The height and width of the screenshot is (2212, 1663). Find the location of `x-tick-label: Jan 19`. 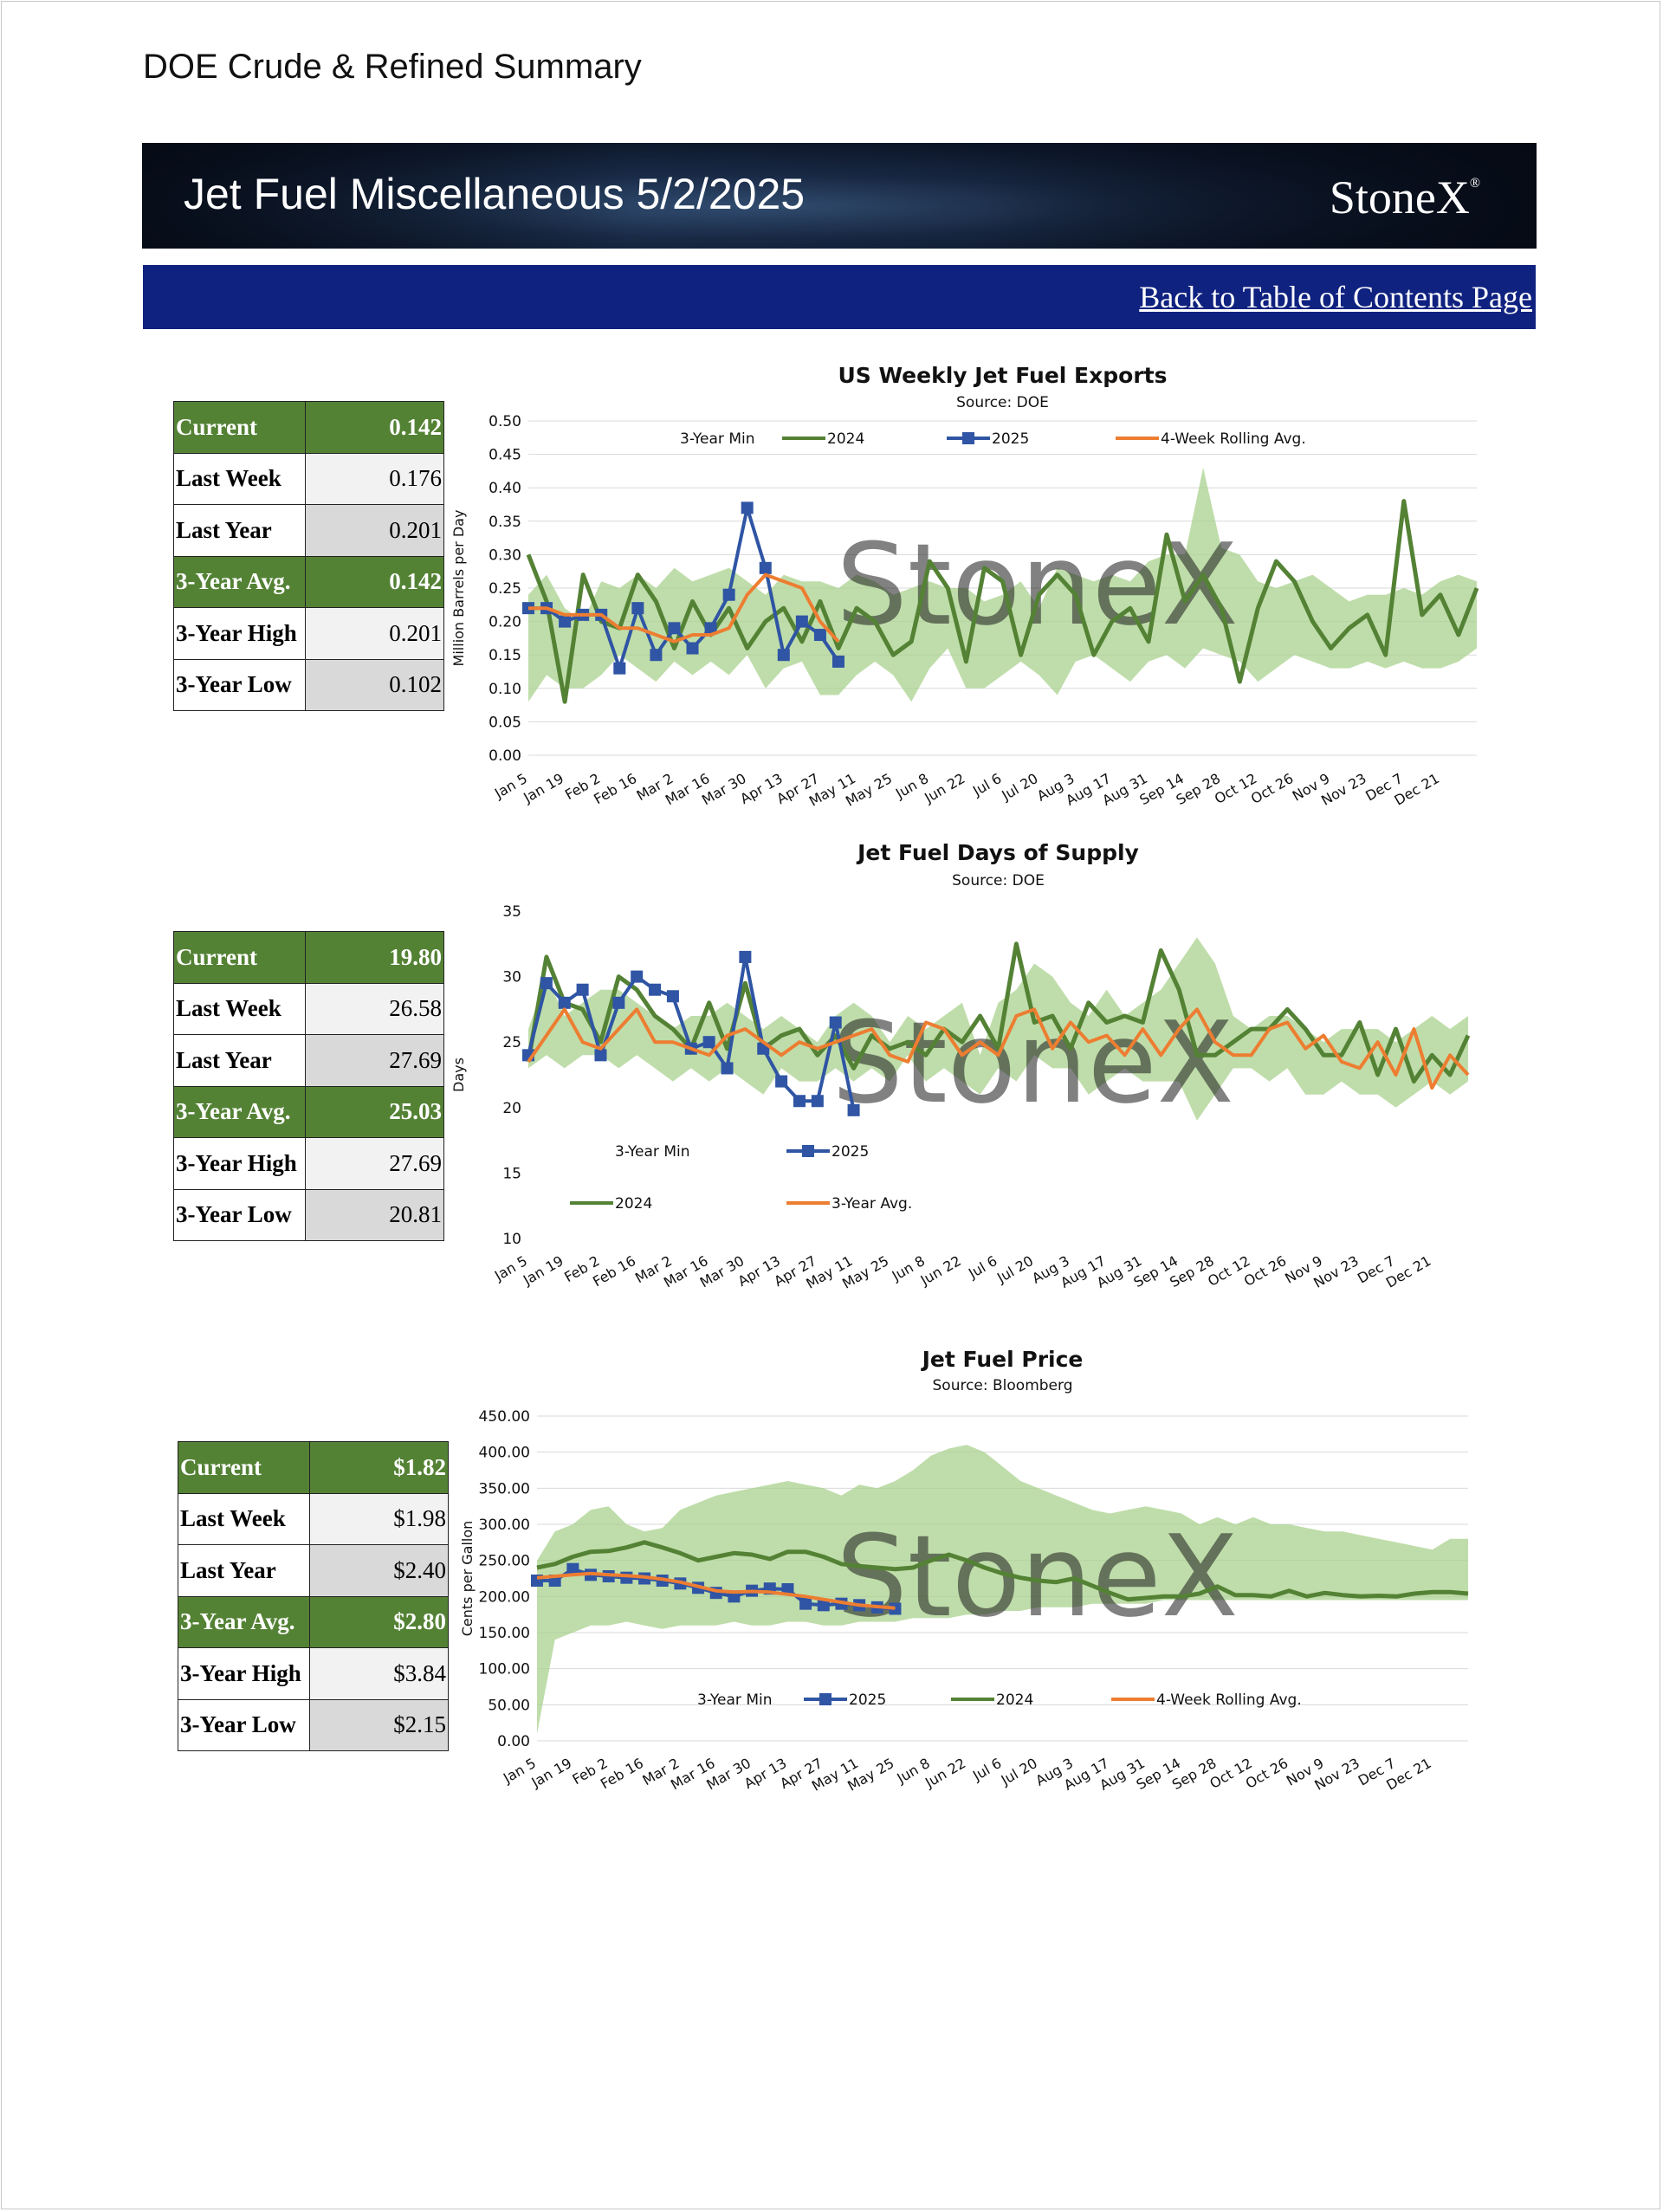

x-tick-label: Jan 19 is located at coordinates (551, 1773).